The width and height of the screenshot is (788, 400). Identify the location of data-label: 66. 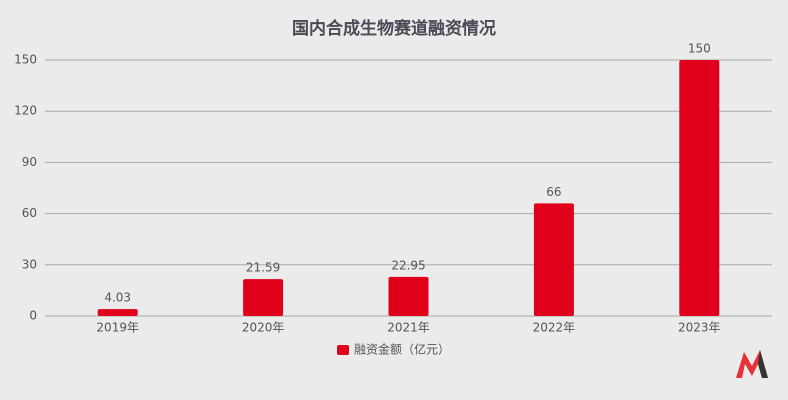
(553, 192).